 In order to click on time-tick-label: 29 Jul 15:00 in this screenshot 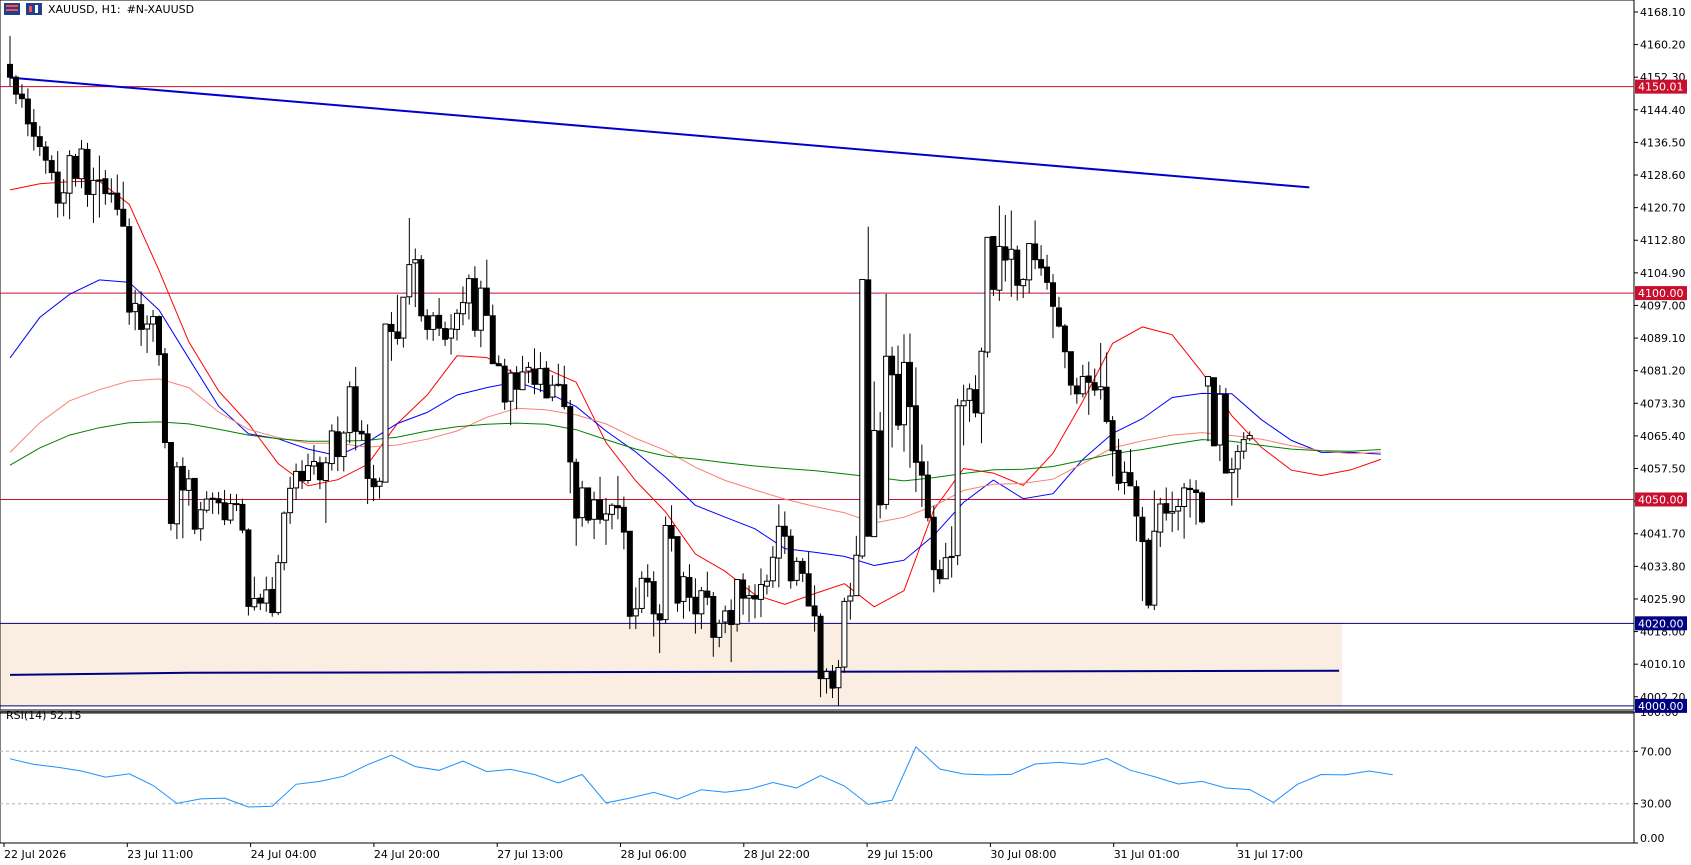, I will do `click(900, 854)`.